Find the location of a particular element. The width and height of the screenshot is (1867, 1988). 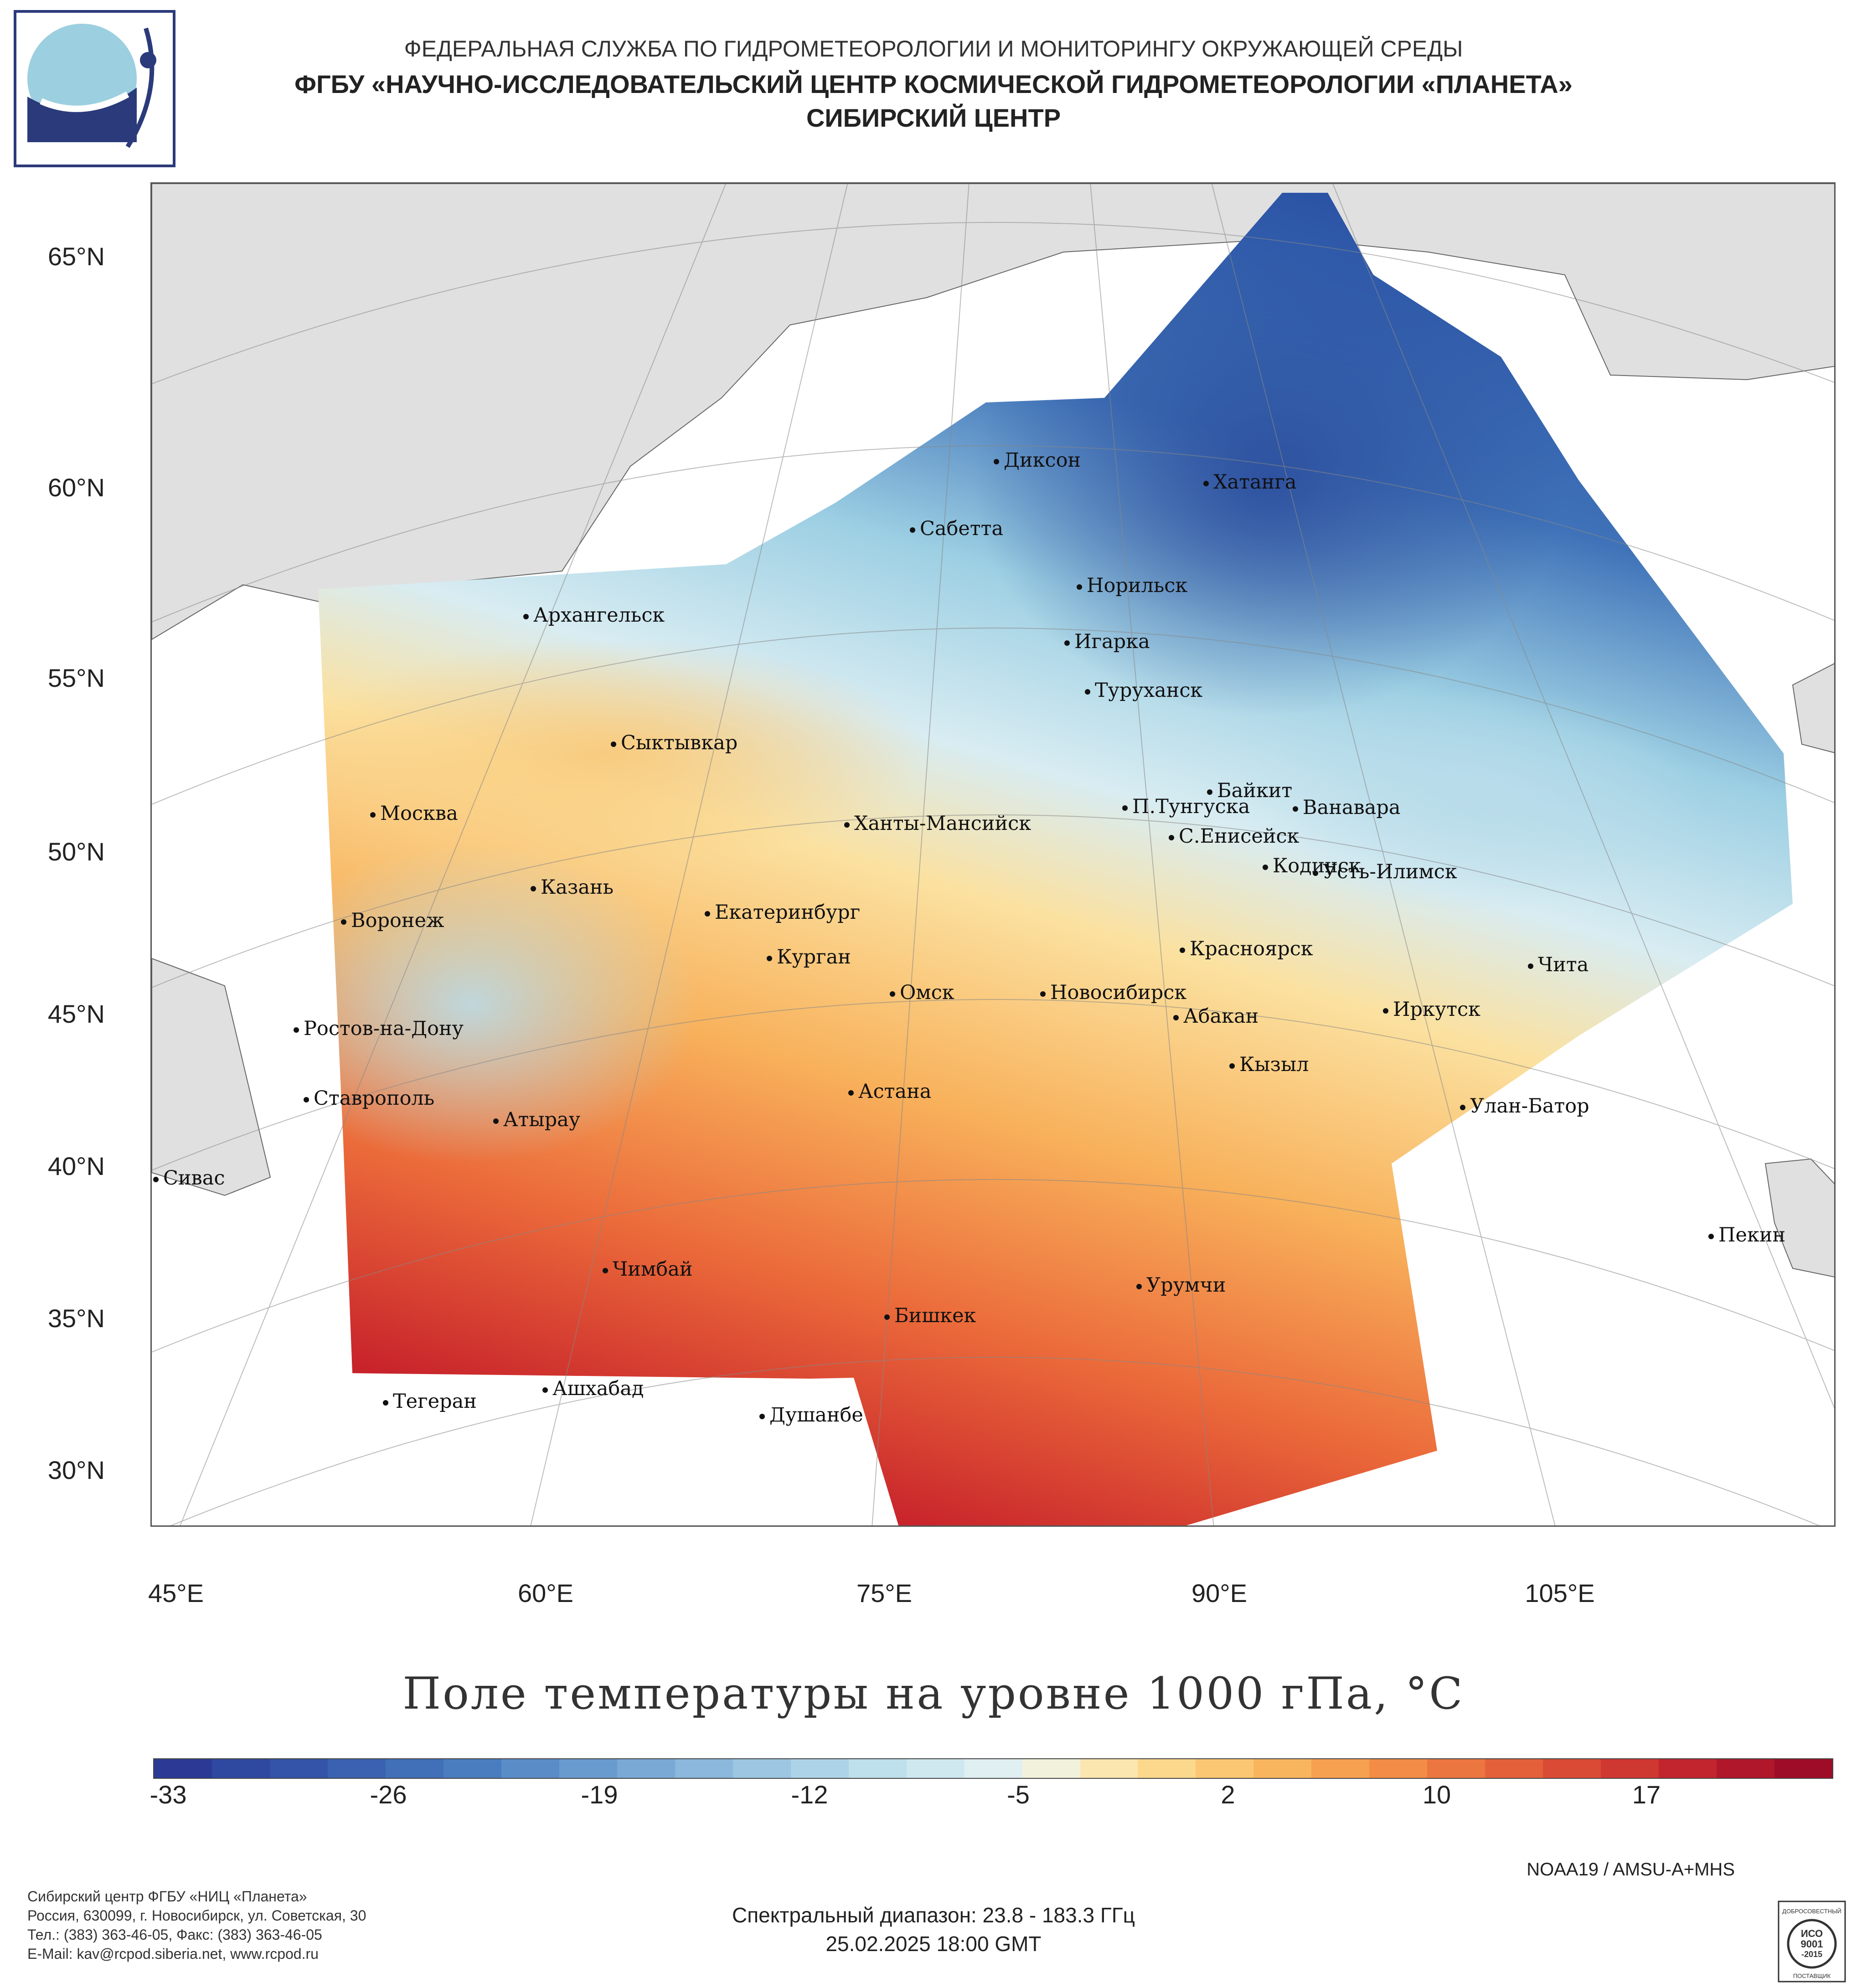

map-title: Поле температуры на уровне 1000 гПа, °C is located at coordinates (933, 1694).